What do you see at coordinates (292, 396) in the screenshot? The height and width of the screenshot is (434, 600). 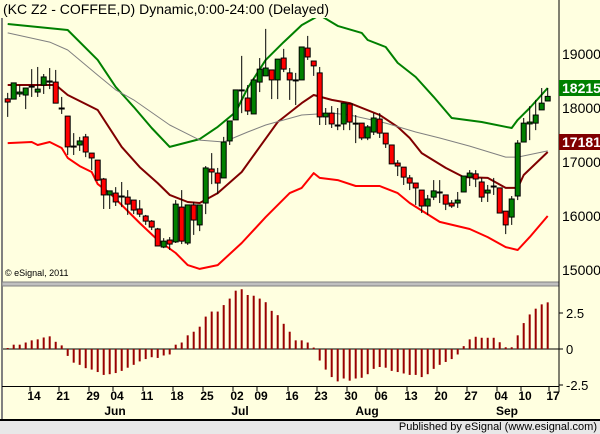 I see `x-tick-label: 16` at bounding box center [292, 396].